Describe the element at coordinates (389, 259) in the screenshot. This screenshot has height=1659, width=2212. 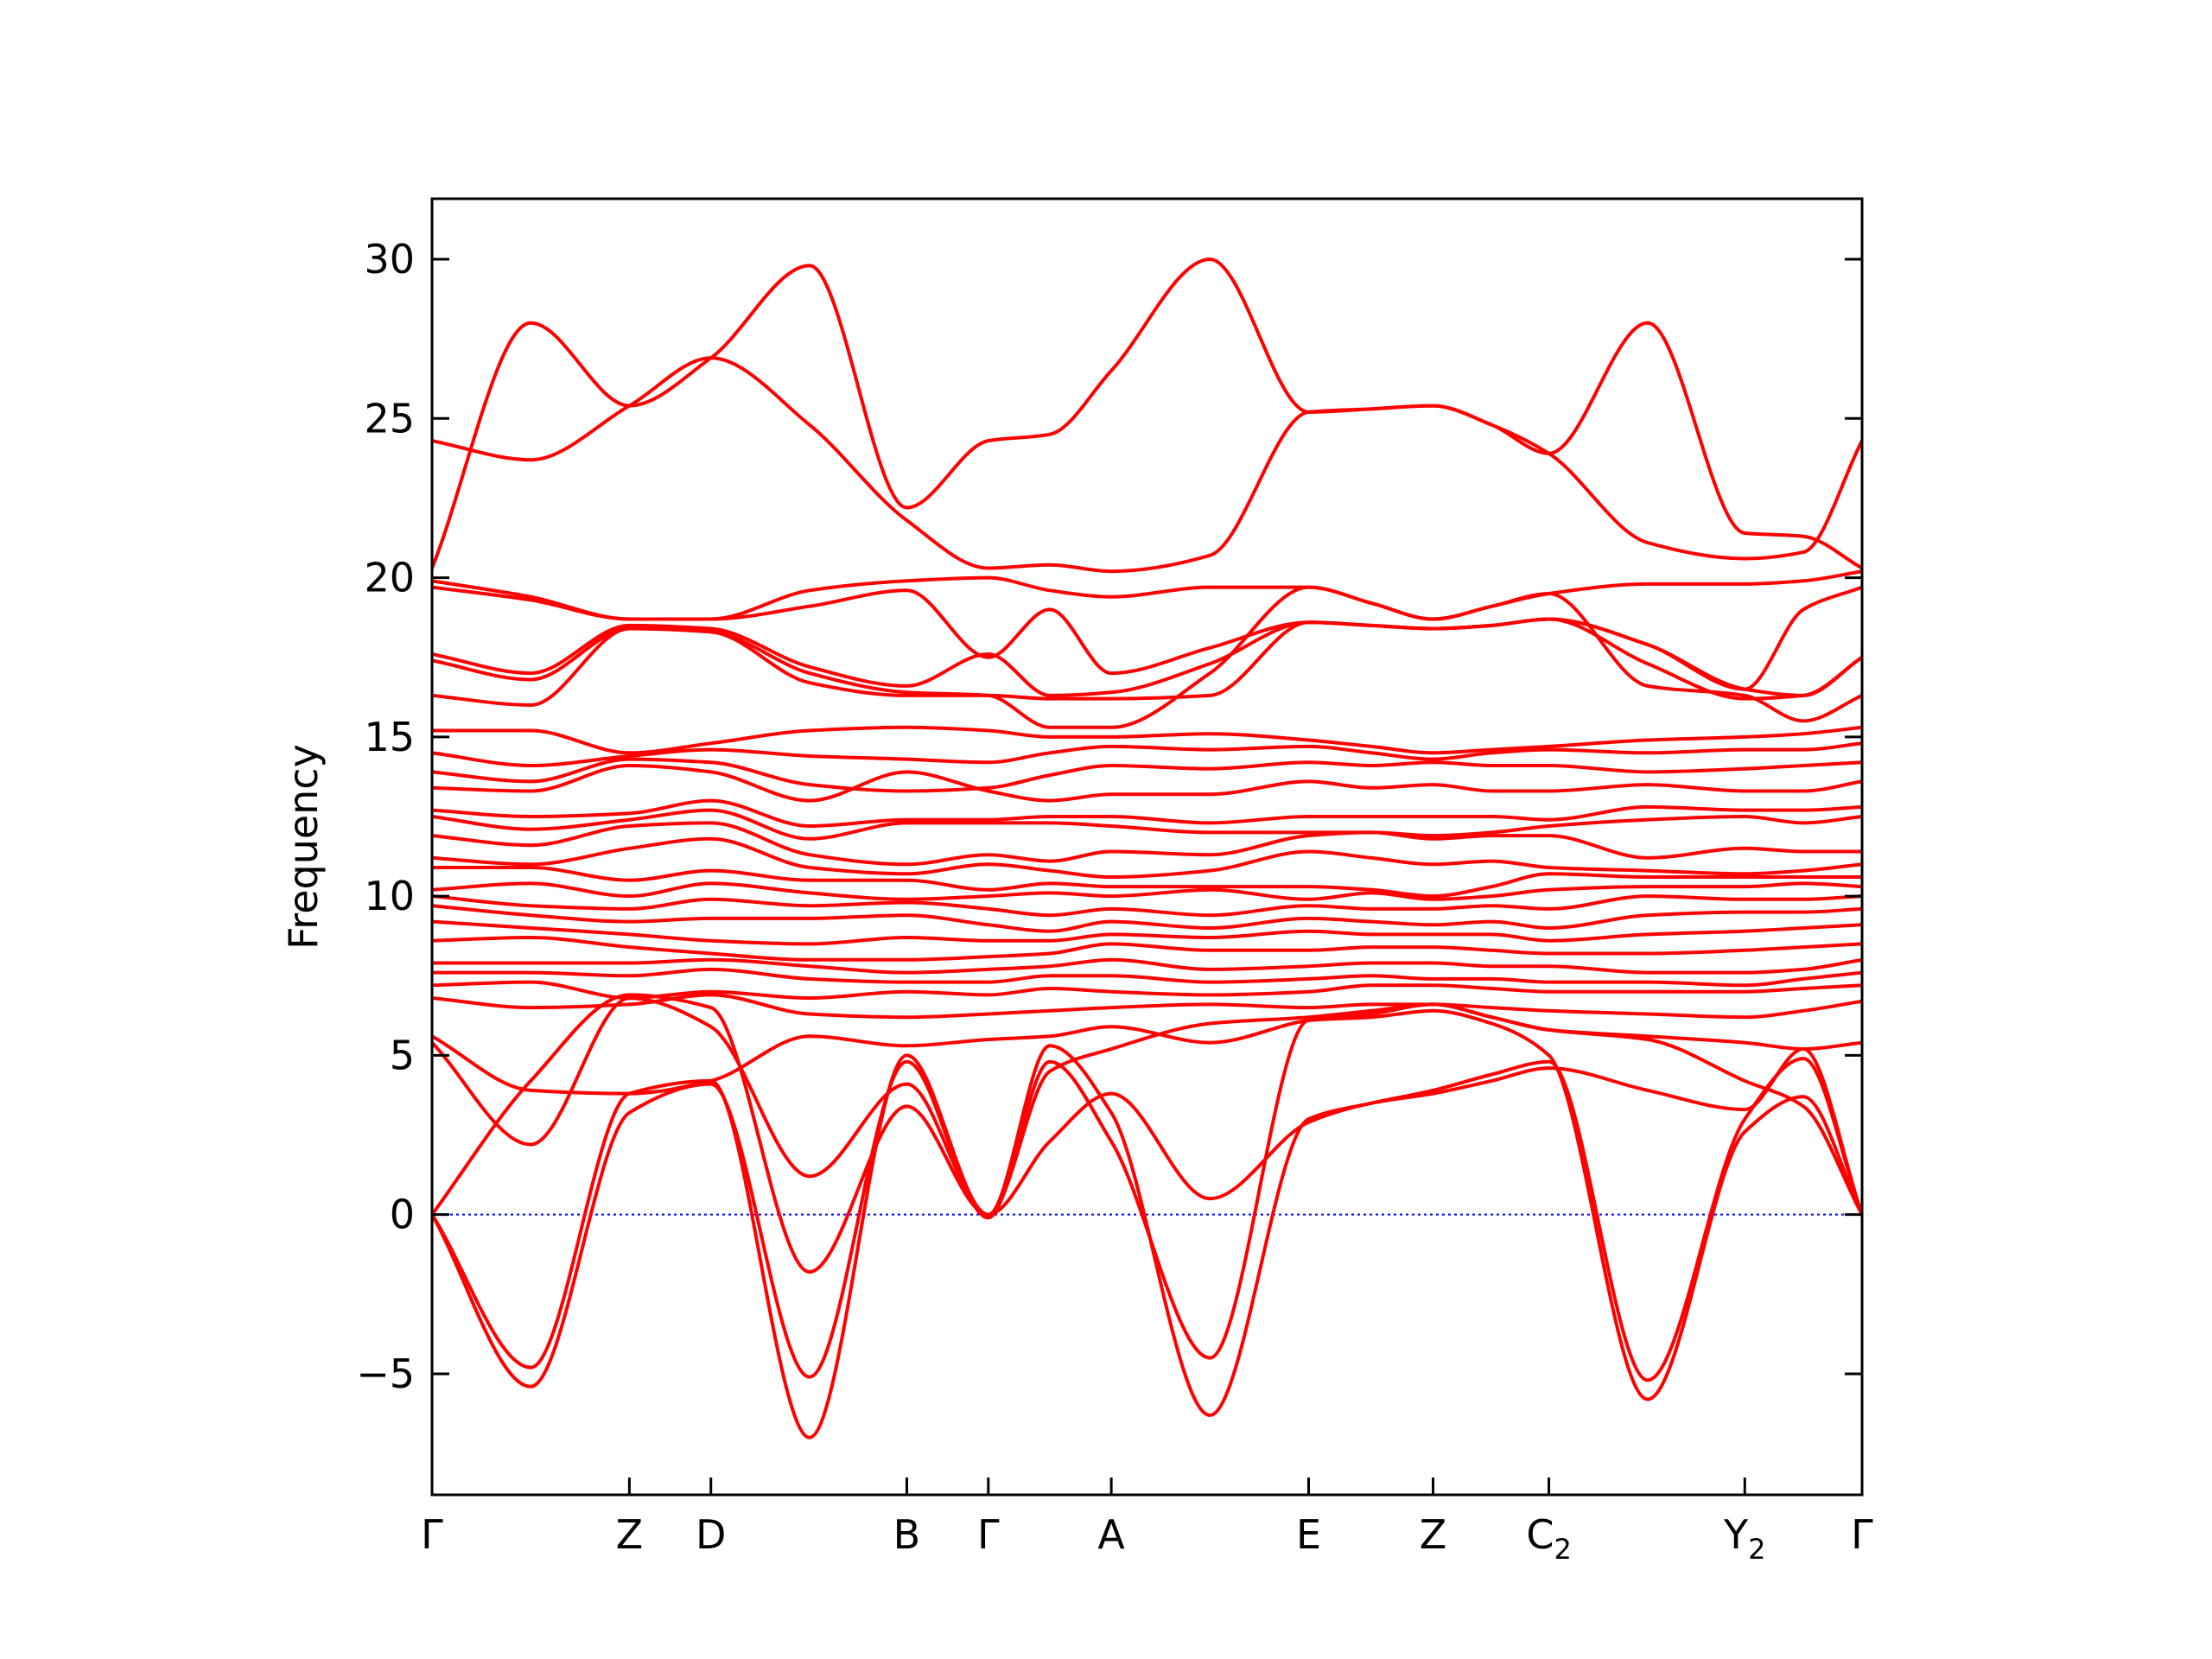
I see `y-tick-label: 30` at that location.